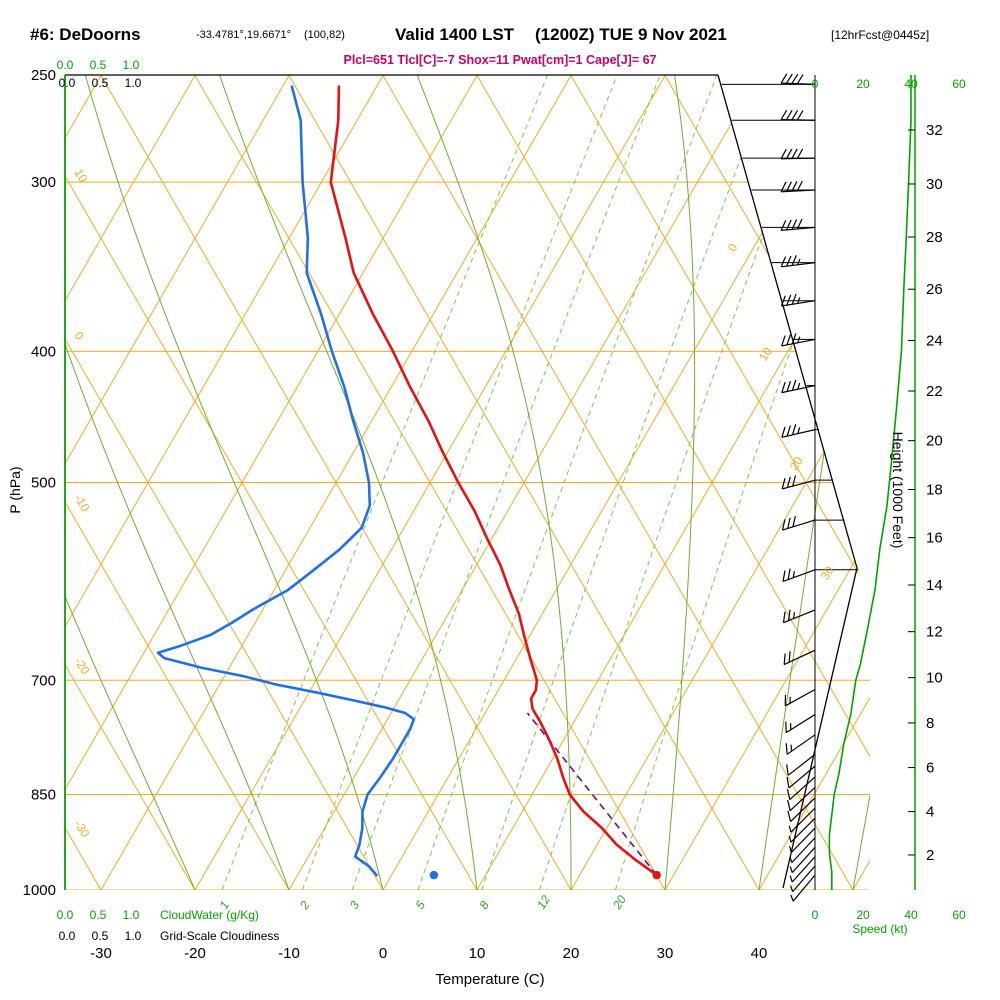  What do you see at coordinates (244, 35) in the screenshot?
I see `station-coordinates: -33.4781°,19.6671°` at bounding box center [244, 35].